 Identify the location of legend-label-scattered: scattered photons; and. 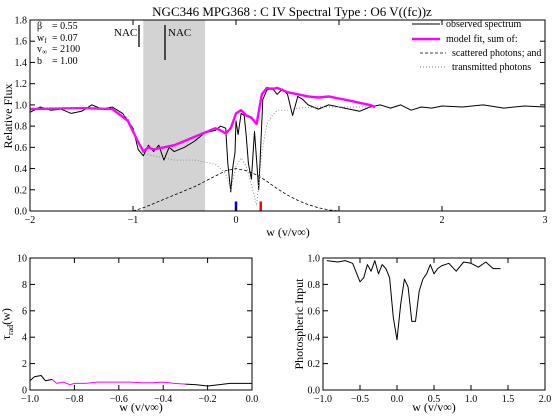
(496, 53).